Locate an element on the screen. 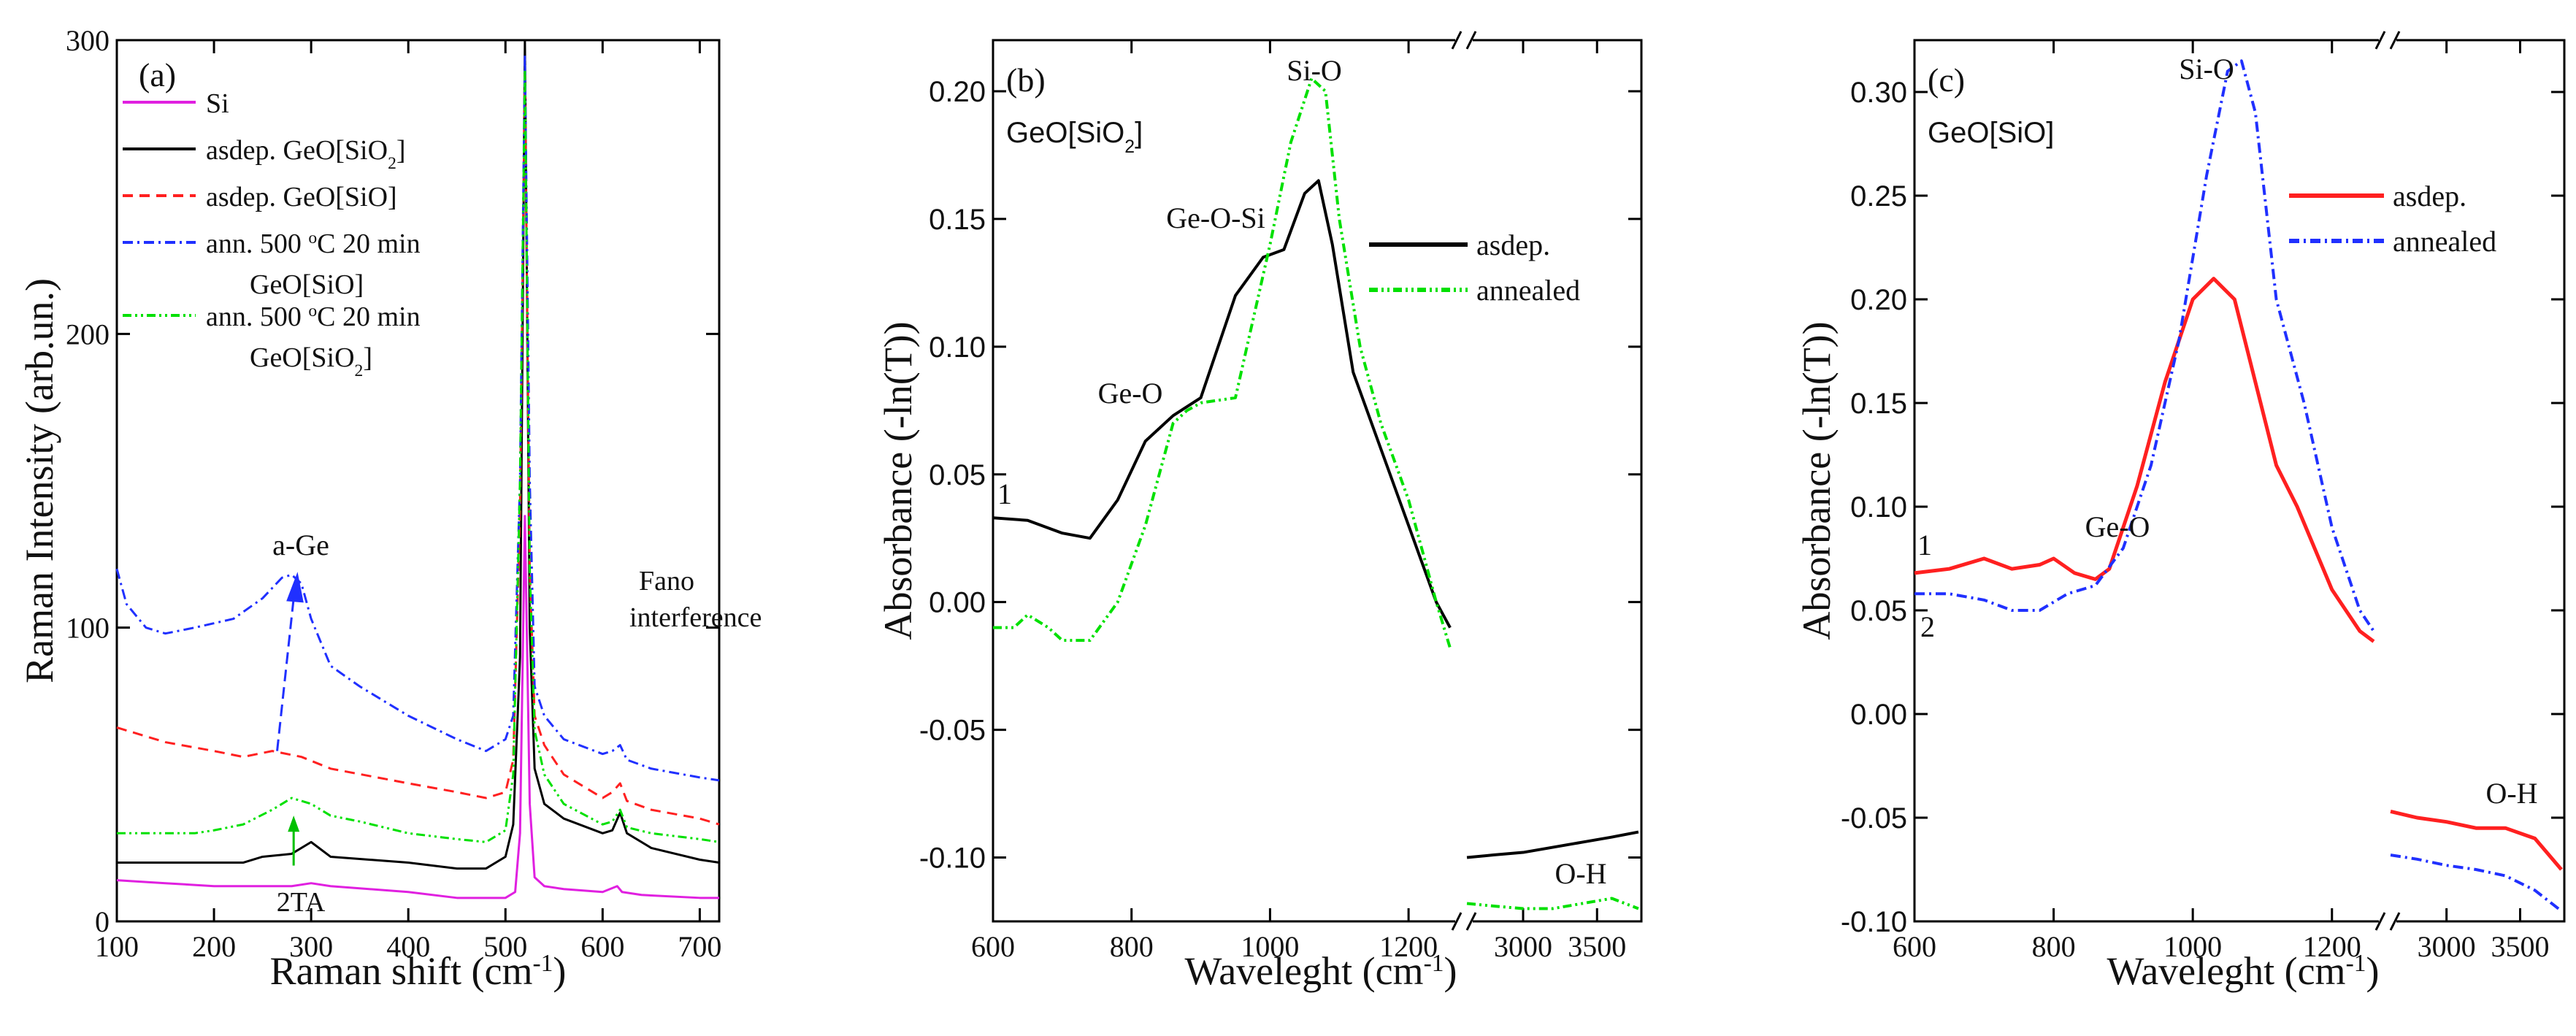 The width and height of the screenshot is (2576, 1036). legend-label2-a-4-line2_sub: 2 is located at coordinates (359, 370).